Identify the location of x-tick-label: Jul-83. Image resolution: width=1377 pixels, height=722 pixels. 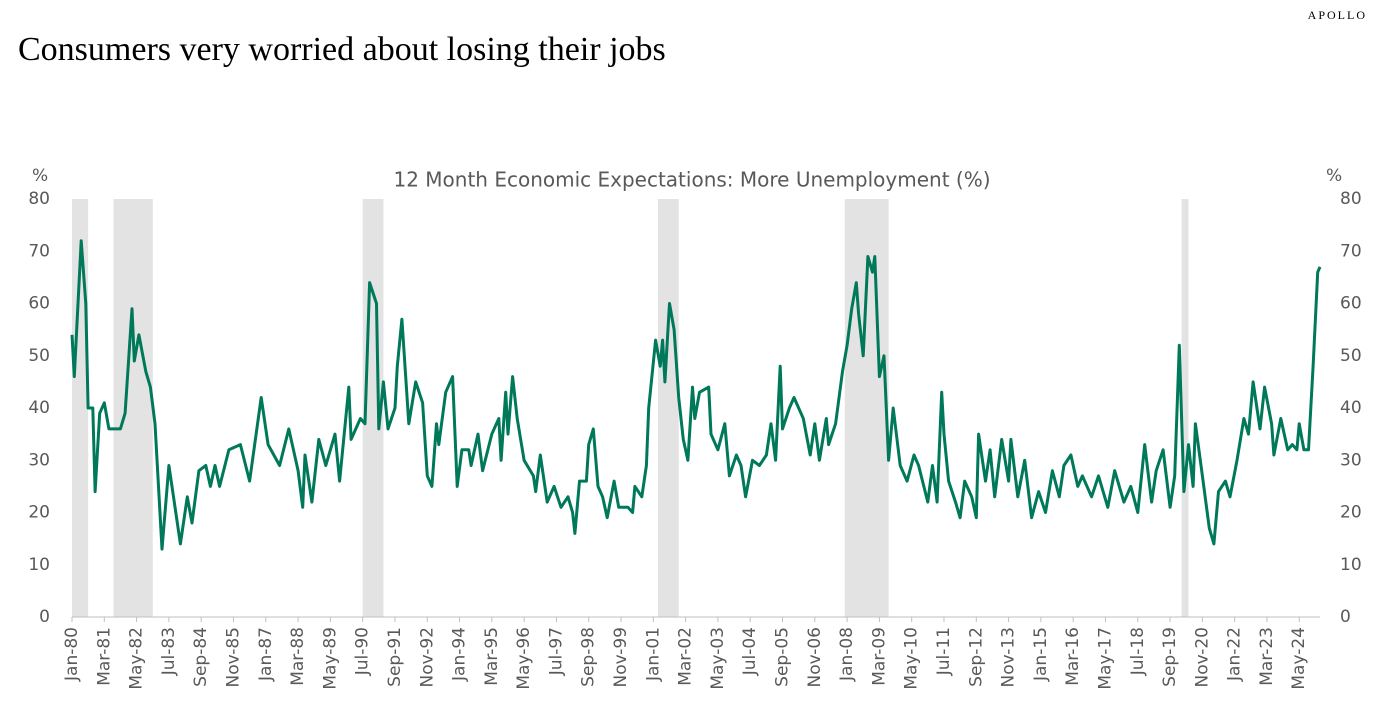
(169, 651).